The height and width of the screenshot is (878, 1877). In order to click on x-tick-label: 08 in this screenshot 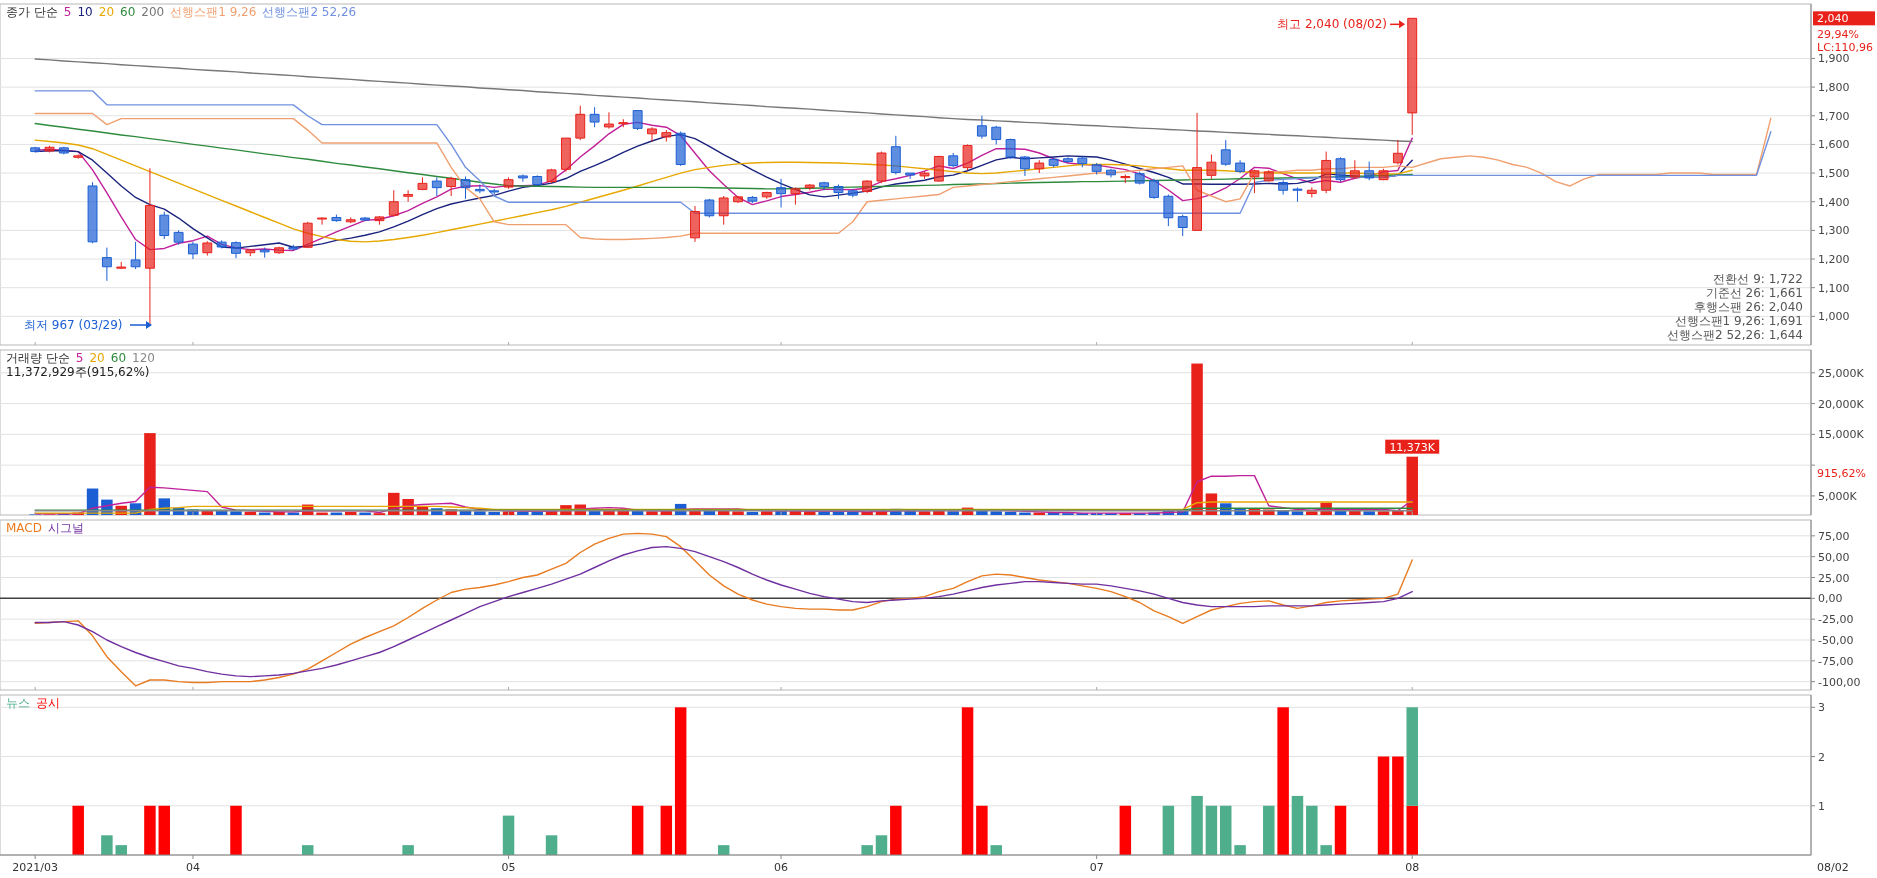, I will do `click(1412, 867)`.